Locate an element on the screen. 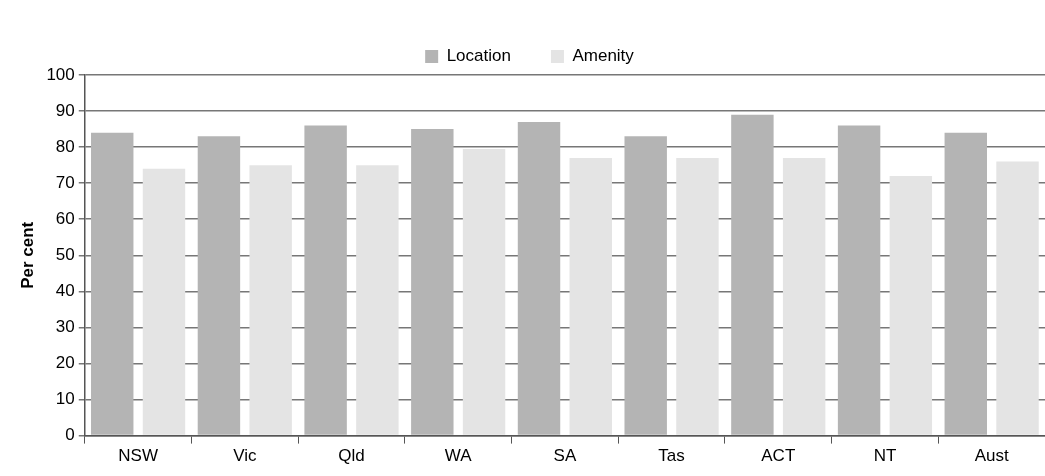 The height and width of the screenshot is (476, 1045). y-tick-label: 40 is located at coordinates (65, 291).